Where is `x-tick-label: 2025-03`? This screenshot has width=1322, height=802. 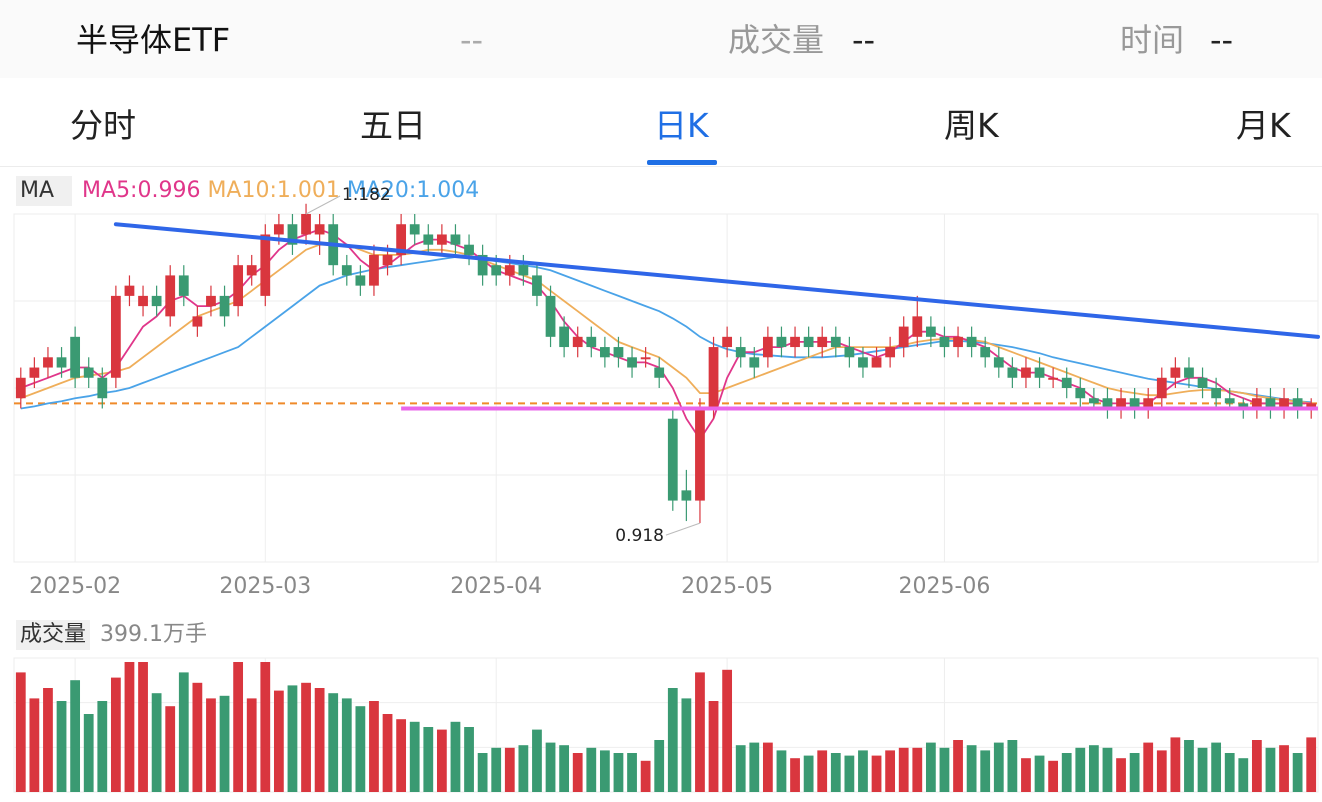
x-tick-label: 2025-03 is located at coordinates (265, 586).